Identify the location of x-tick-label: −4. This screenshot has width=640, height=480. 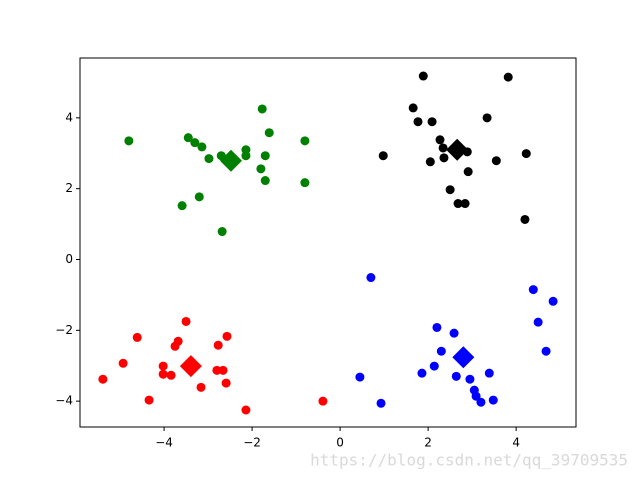
(164, 443).